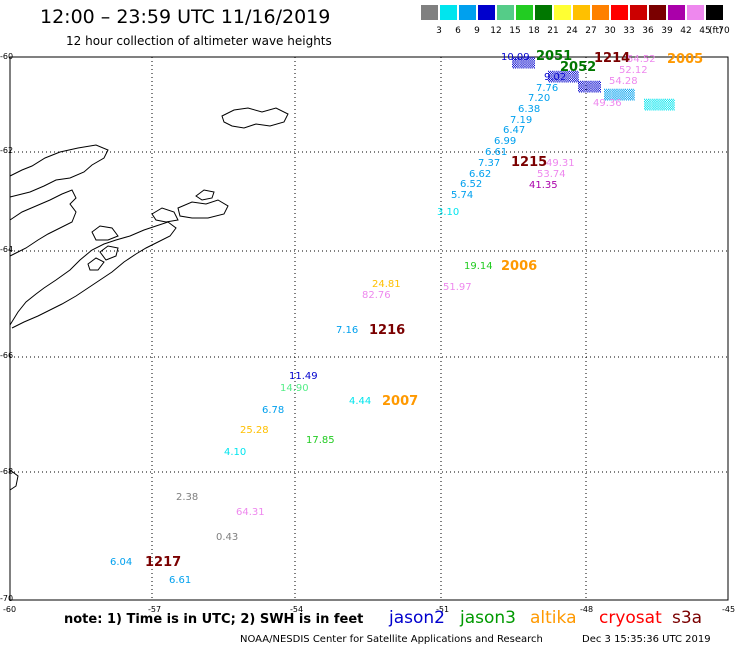 Image resolution: width=740 pixels, height=650 pixels. Describe the element at coordinates (386, 284) in the screenshot. I see `wave-reading: 24.81` at that location.